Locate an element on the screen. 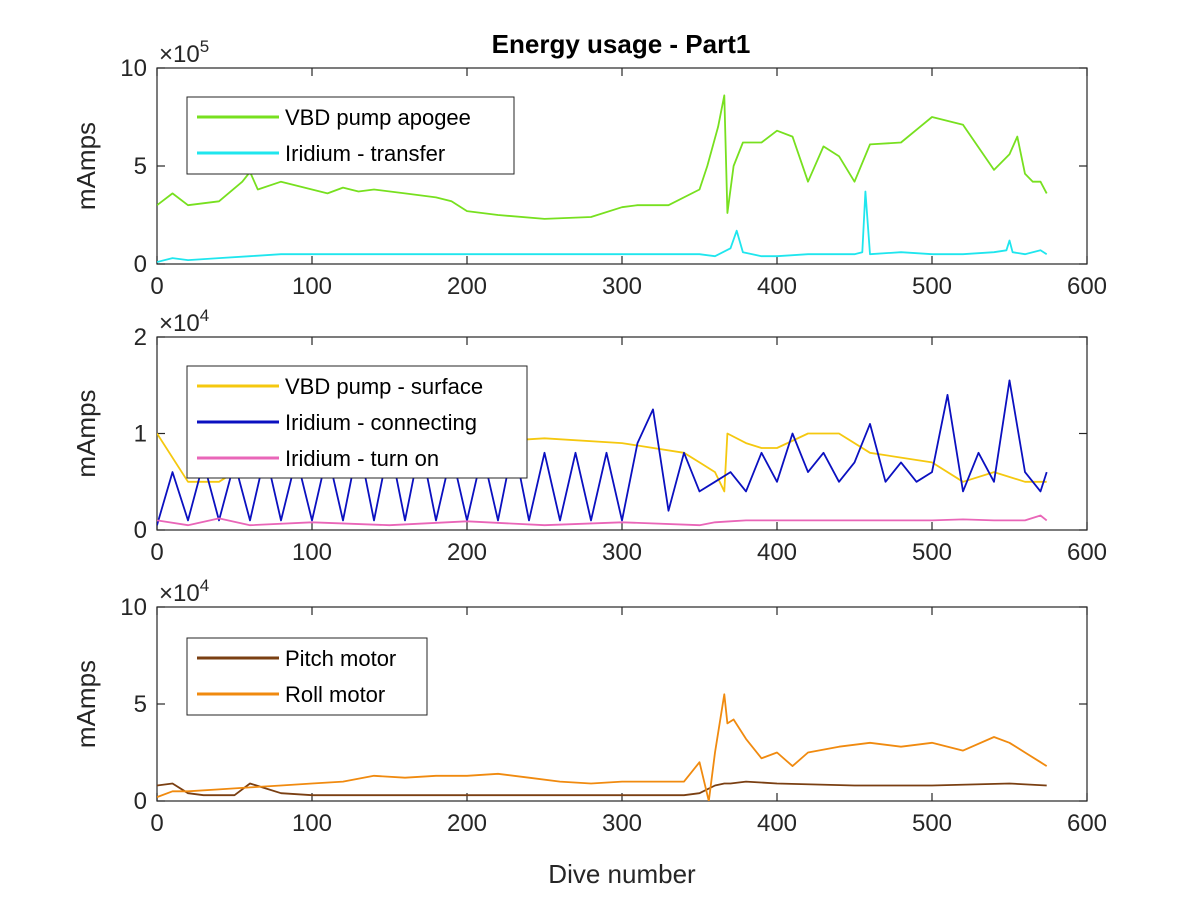 The width and height of the screenshot is (1200, 900). legend-label: Roll motor is located at coordinates (335, 694).